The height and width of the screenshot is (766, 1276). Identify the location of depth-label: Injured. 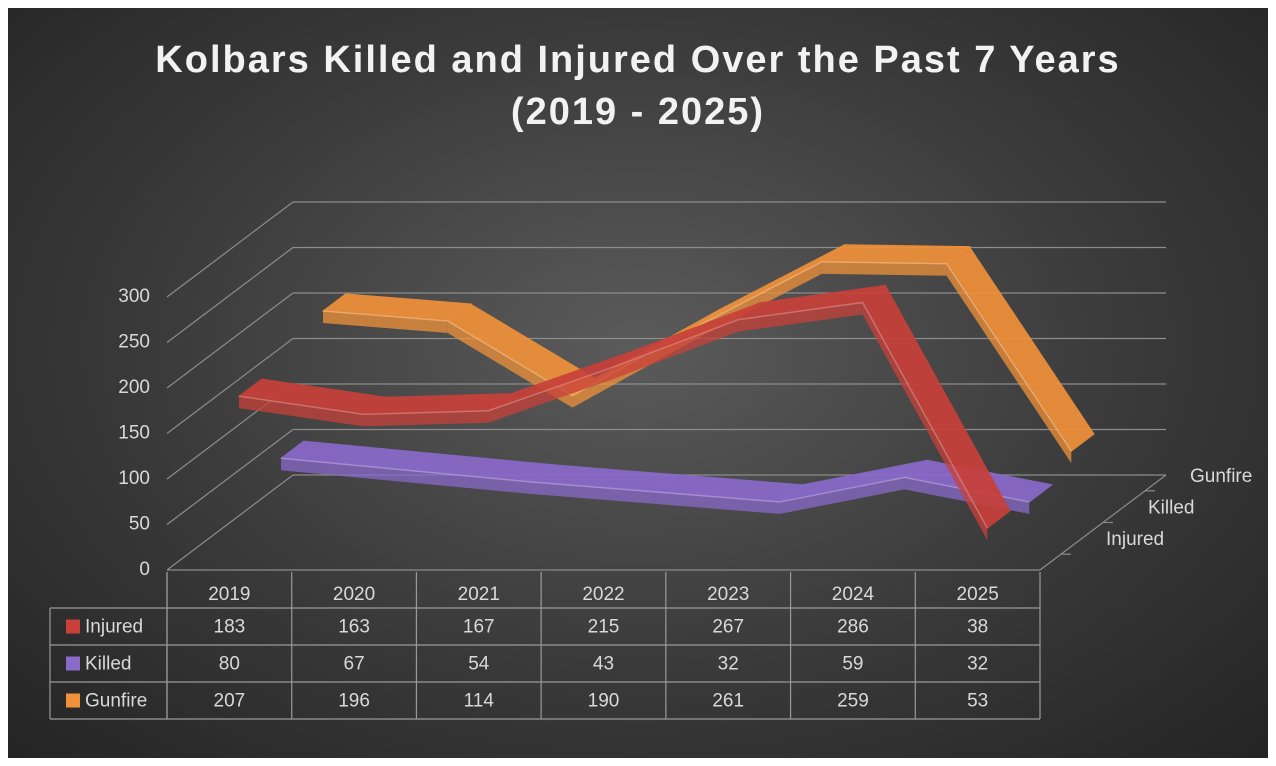
(1135, 539).